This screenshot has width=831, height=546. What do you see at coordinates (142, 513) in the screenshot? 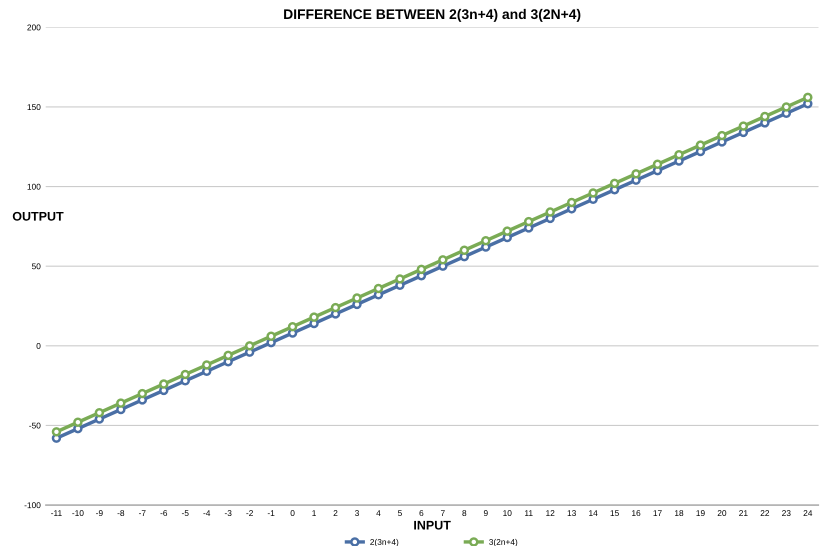
I see `x-tick-label: -7` at bounding box center [142, 513].